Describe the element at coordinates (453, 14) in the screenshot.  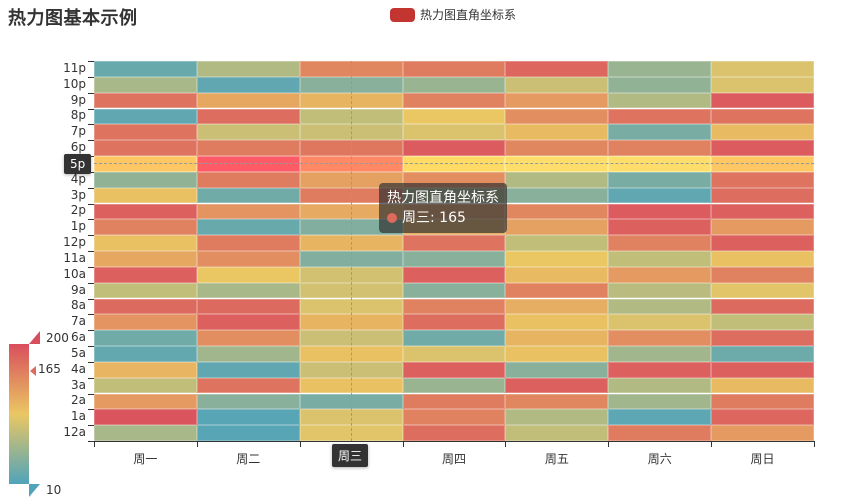
I see `legend-item: 热力图直角坐标系` at that location.